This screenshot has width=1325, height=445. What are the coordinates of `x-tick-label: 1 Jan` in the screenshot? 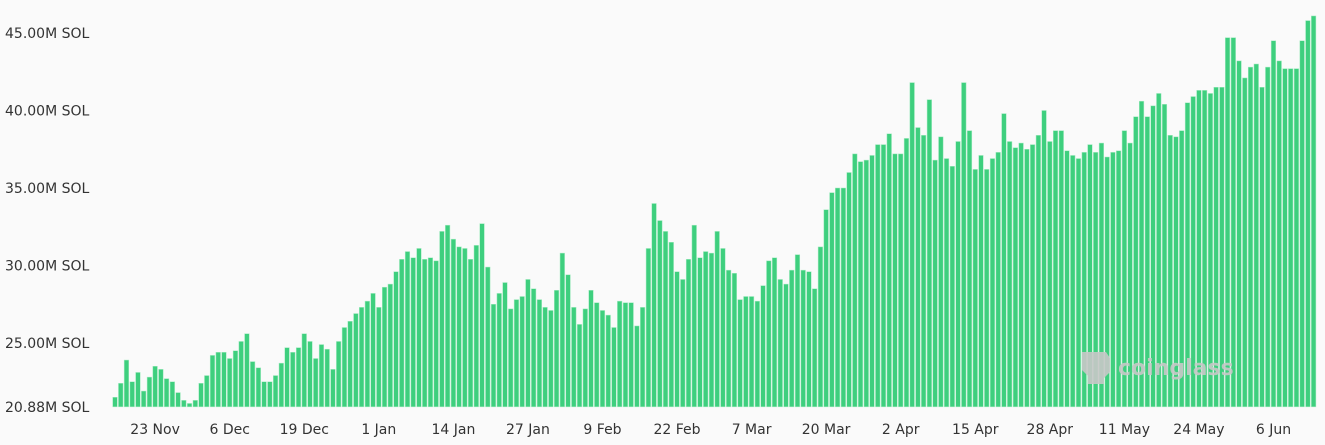 It's located at (378, 430).